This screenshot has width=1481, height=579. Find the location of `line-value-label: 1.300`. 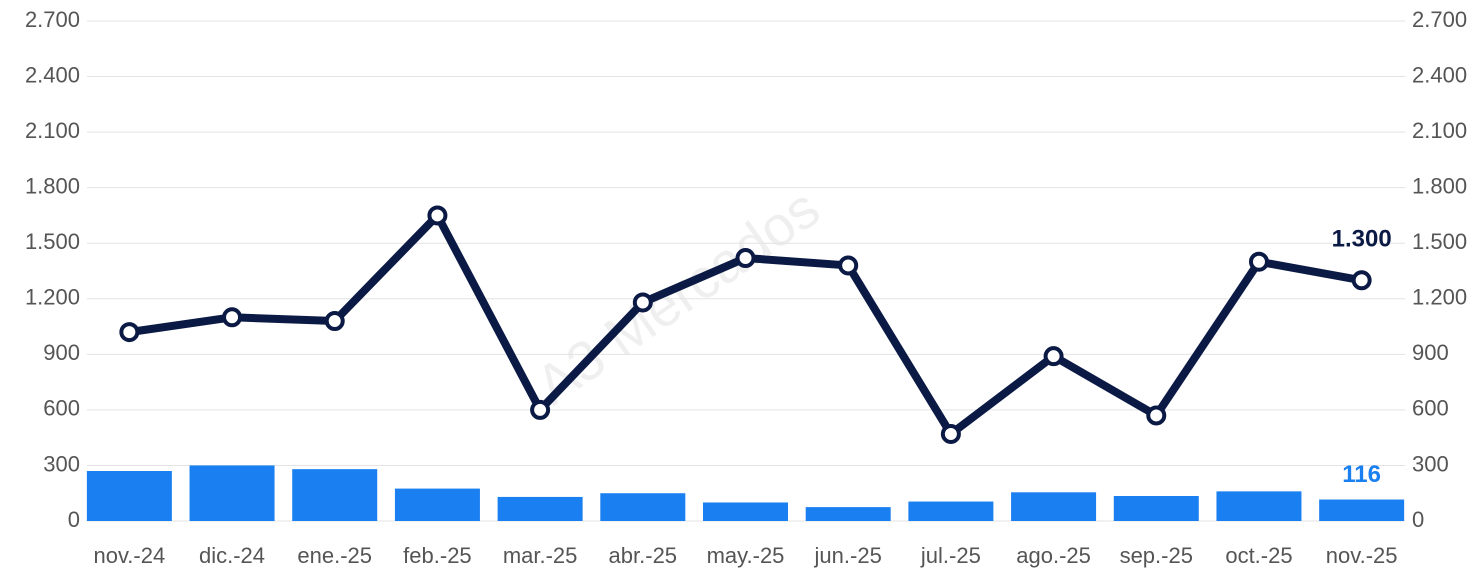

line-value-label: 1.300 is located at coordinates (1362, 239).